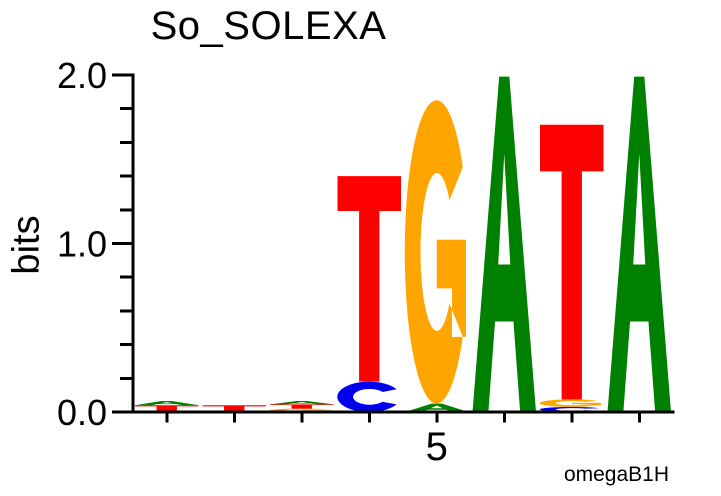 The width and height of the screenshot is (721, 496). What do you see at coordinates (570, 403) in the screenshot?
I see `logo-letter-G-pos7` at bounding box center [570, 403].